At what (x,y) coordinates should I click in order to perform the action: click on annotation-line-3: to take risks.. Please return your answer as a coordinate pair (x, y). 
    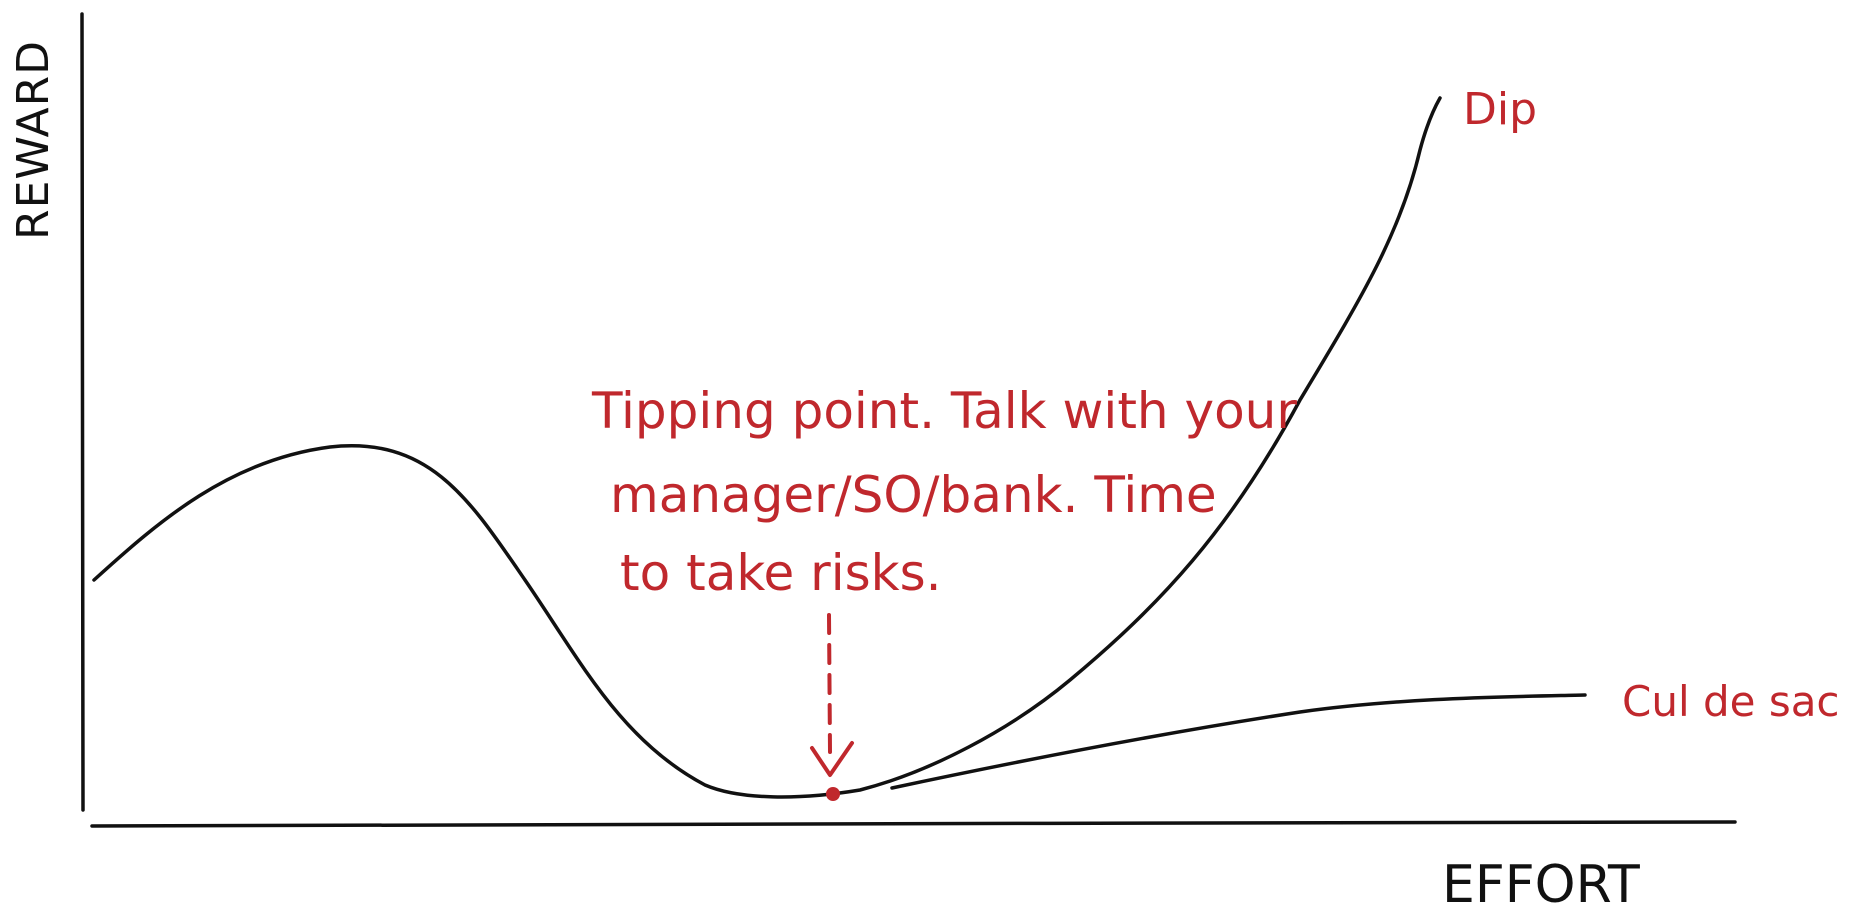
    Looking at the image, I should click on (781, 573).